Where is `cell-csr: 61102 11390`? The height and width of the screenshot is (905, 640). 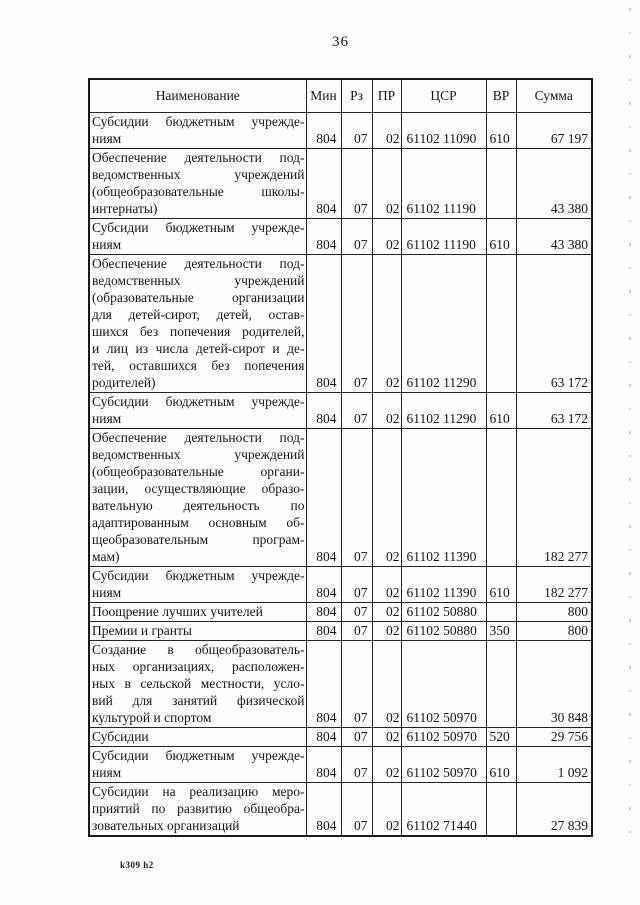 cell-csr: 61102 11390 is located at coordinates (443, 584).